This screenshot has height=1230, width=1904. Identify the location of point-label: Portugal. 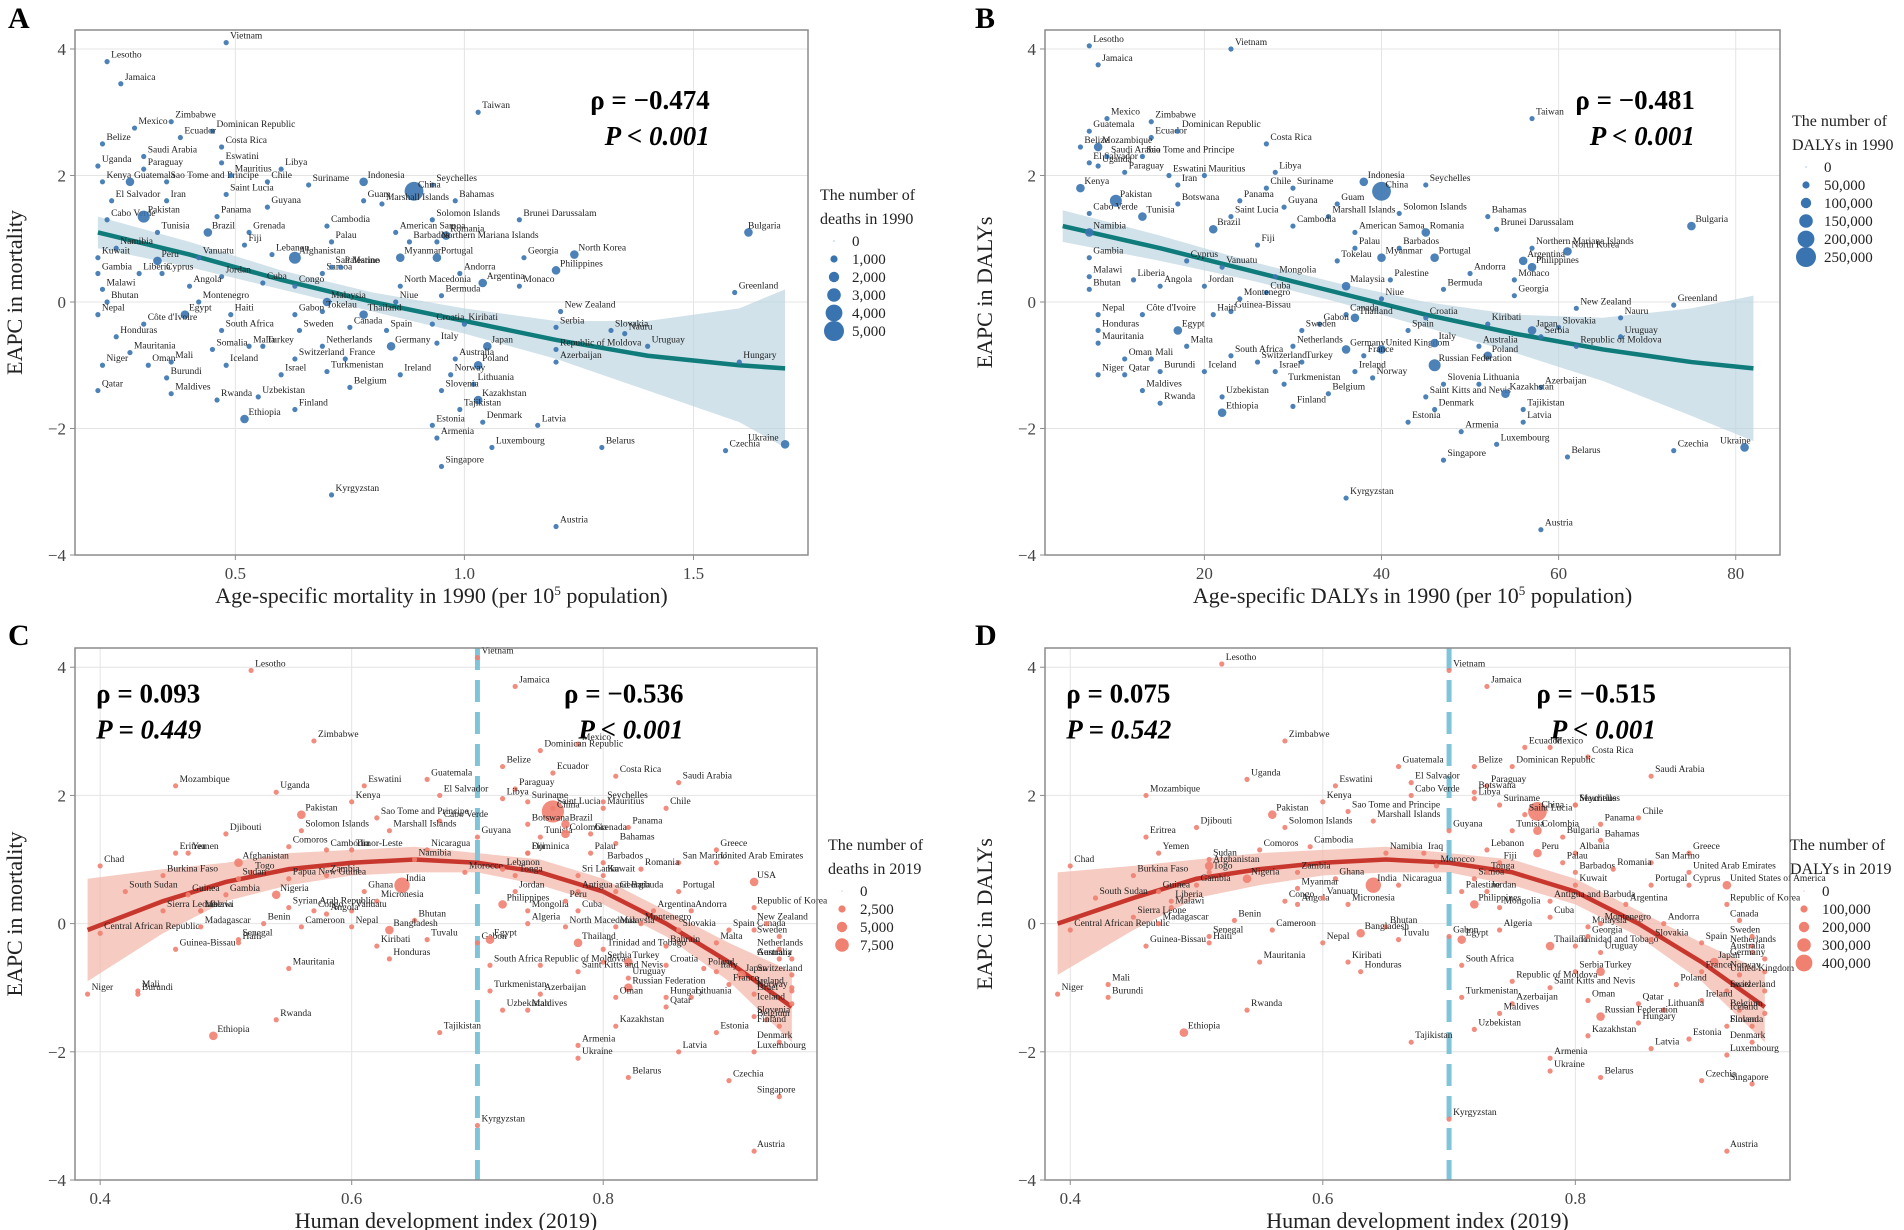
(1455, 252).